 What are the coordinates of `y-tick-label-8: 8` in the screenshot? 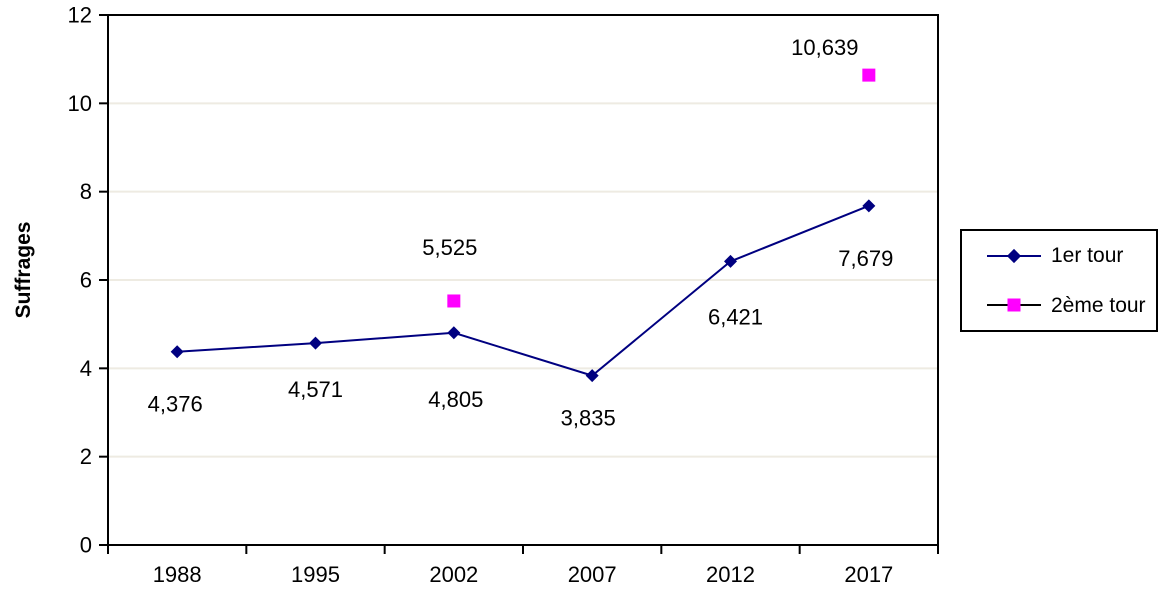 It's located at (86, 191).